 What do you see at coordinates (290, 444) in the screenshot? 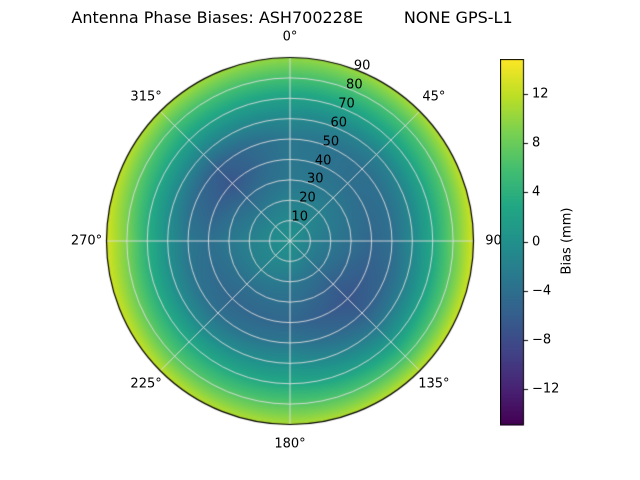
I see `angular-tick-label: 180°` at bounding box center [290, 444].